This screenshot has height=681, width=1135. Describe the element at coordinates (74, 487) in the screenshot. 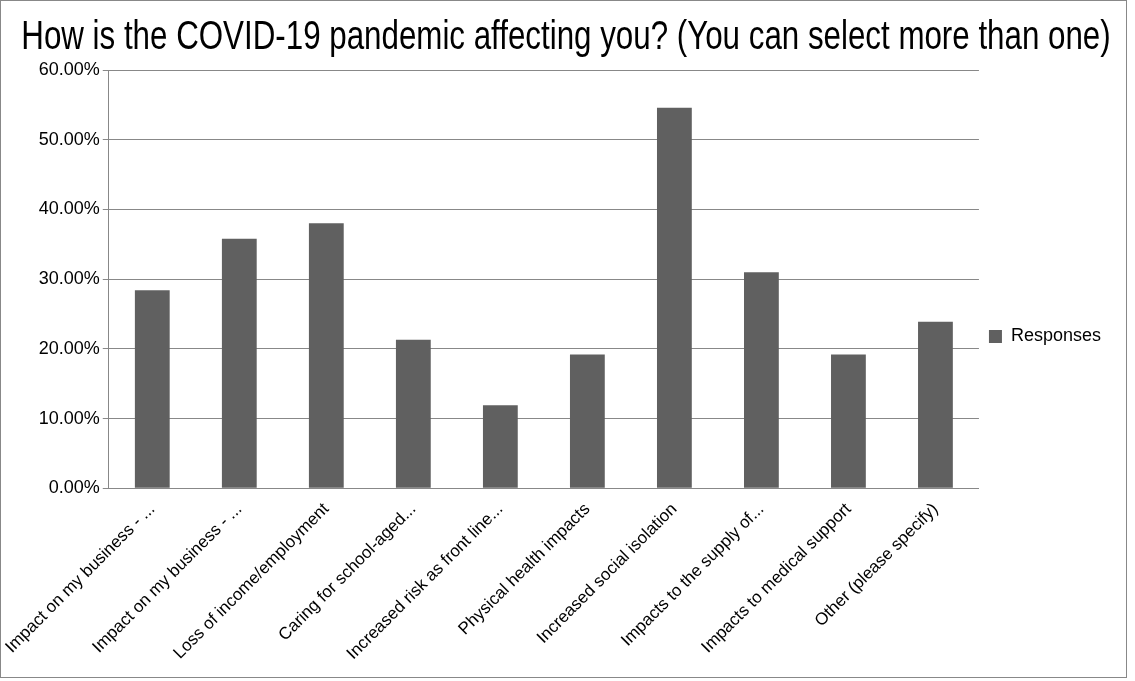

I see `y-tick-label: 0.00%` at that location.